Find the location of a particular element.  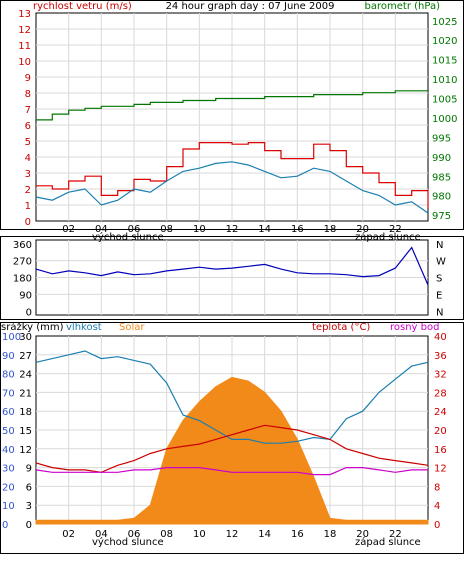

rain-tick-label: 30 is located at coordinates (25, 337).